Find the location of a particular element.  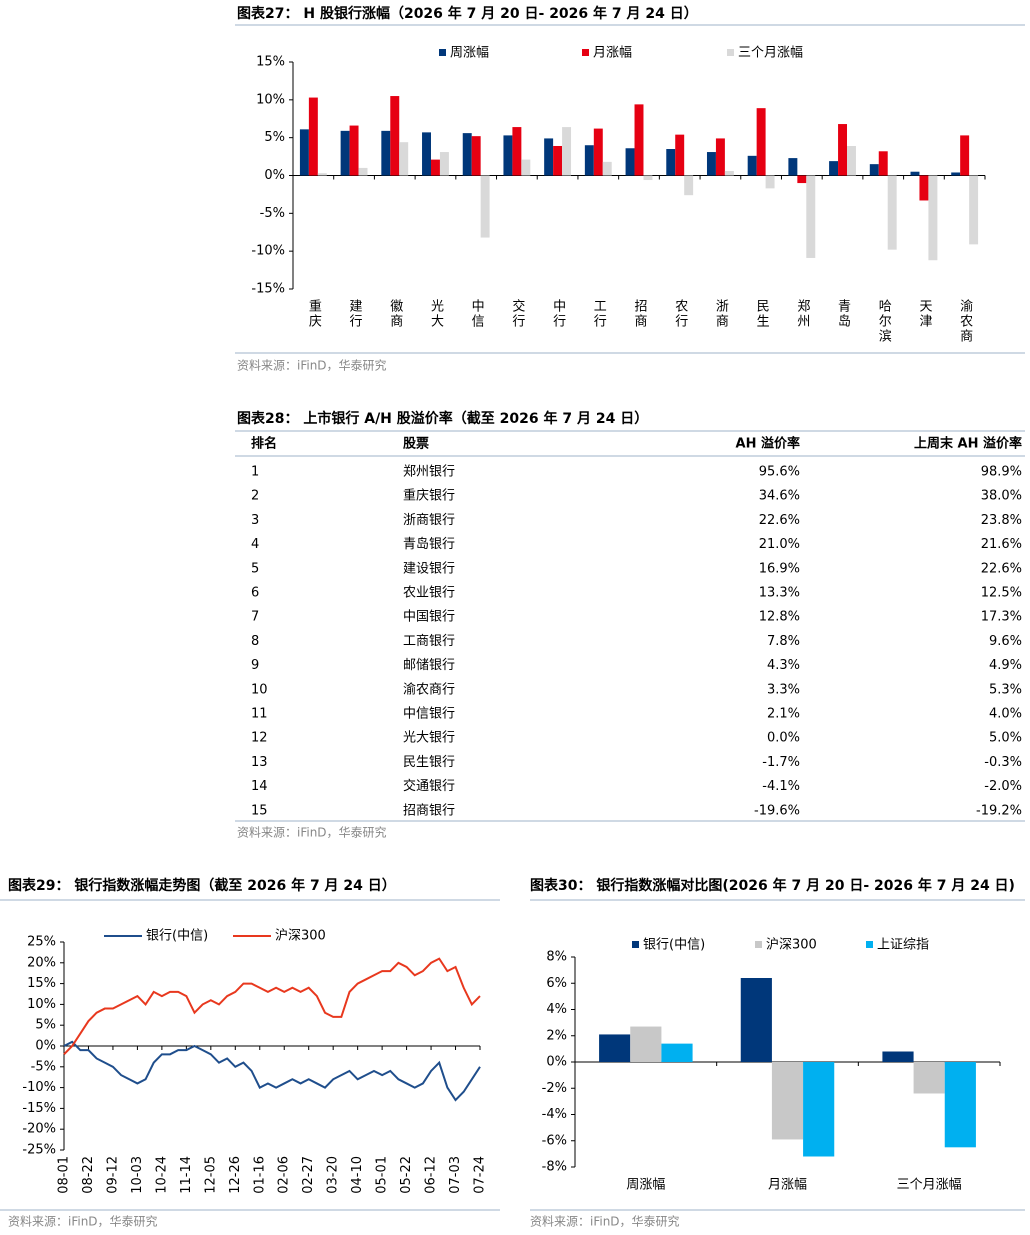

x-tick-label: 01-16 is located at coordinates (259, 1175).